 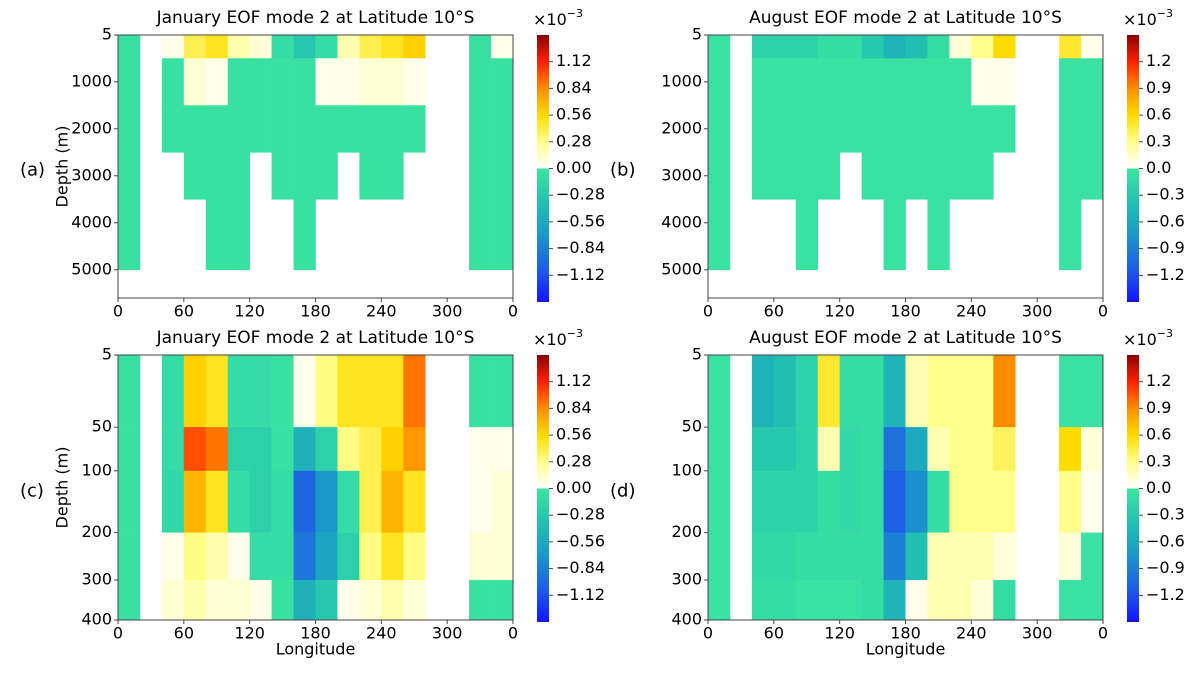 I want to click on panel-title: January EOF mode 2 at Latitude 10°S, so click(x=315, y=338).